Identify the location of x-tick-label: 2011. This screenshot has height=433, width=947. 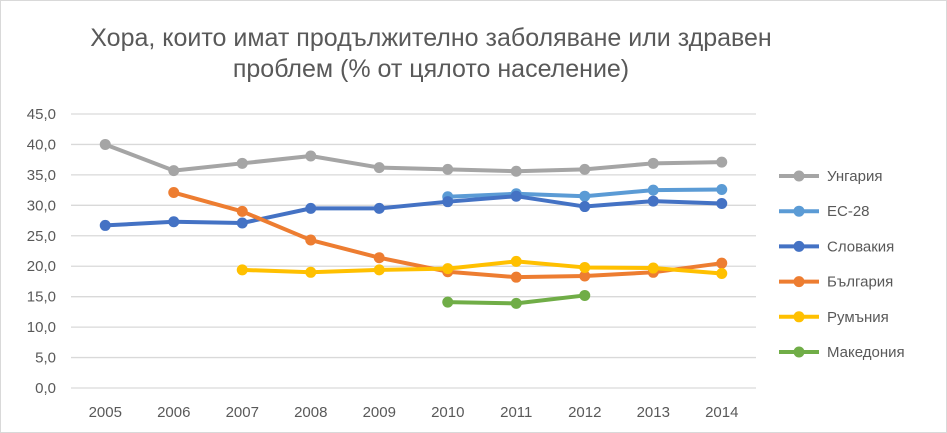
(516, 412).